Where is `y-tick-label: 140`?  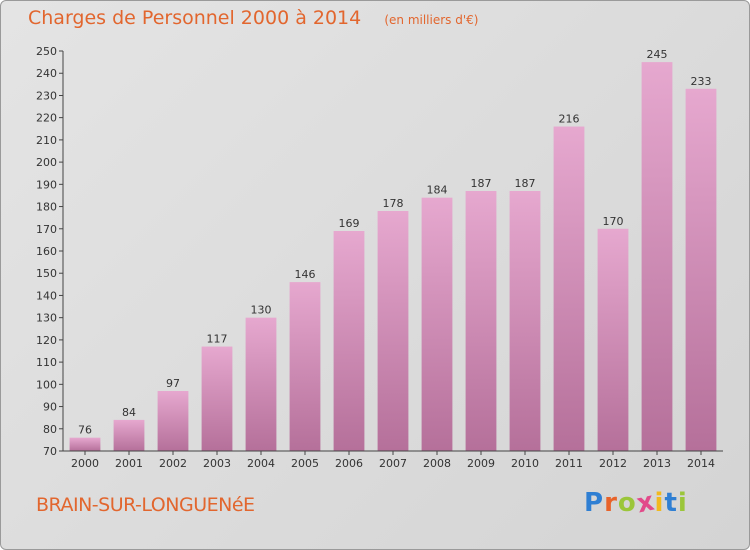
y-tick-label: 140 is located at coordinates (46, 295).